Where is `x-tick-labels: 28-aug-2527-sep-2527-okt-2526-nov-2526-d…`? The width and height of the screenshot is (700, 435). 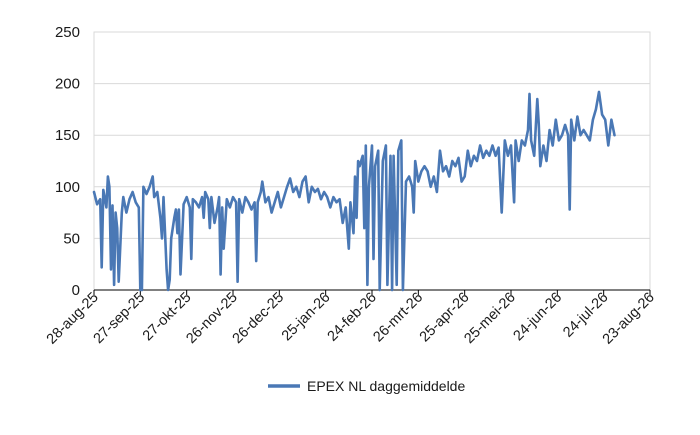
x-tick-labels: 28-aug-2527-sep-2527-okt-2526-nov-2526-d… is located at coordinates (351, 319).